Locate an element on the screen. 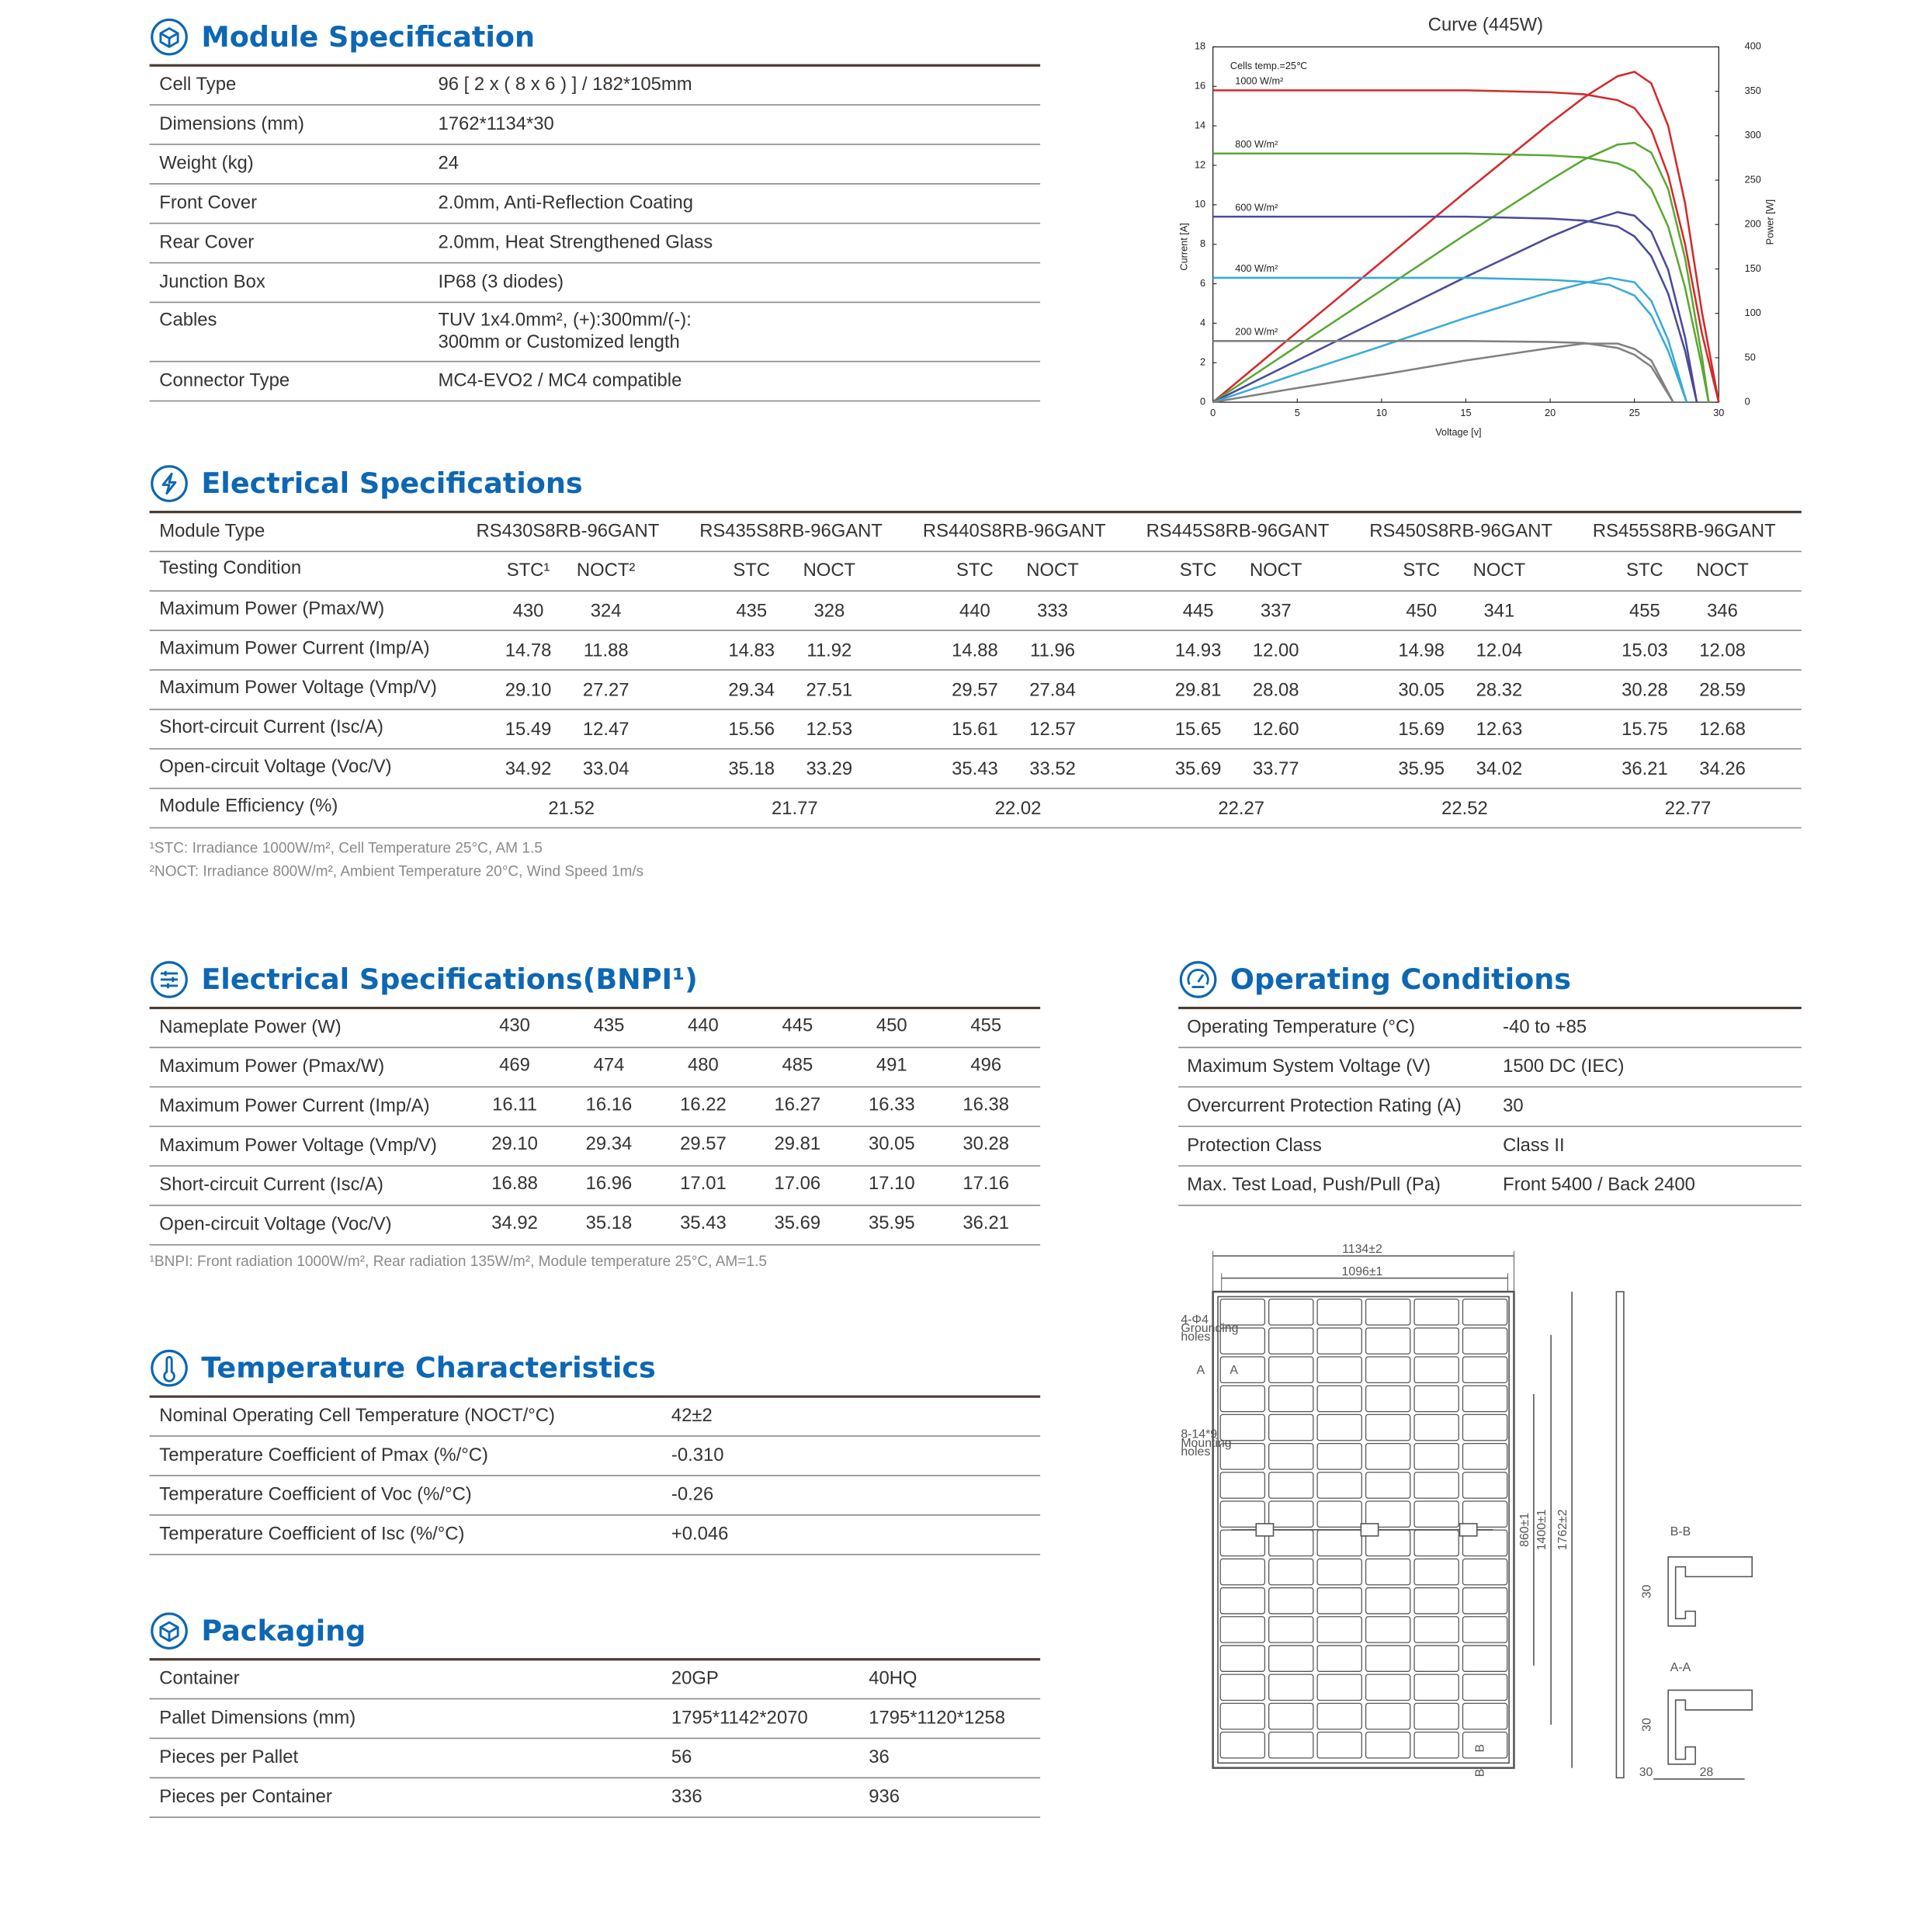 The image size is (1925, 1932). panel-frame is located at coordinates (1364, 1529).